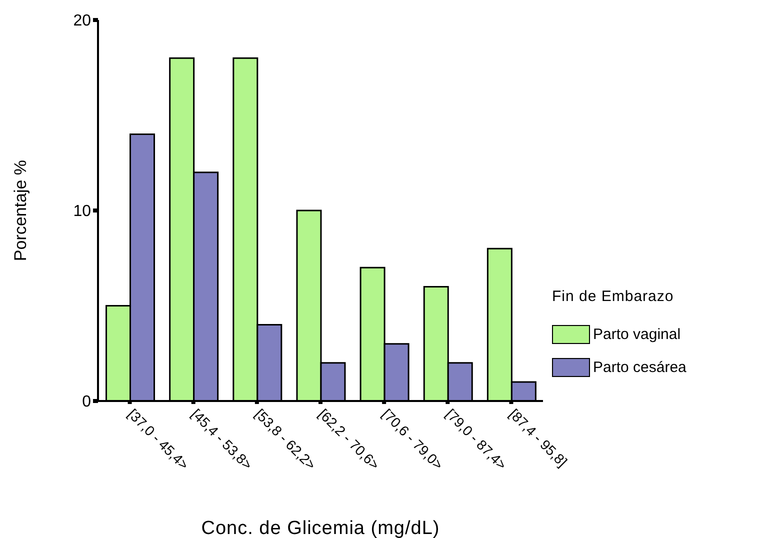 This screenshot has width=777, height=538. What do you see at coordinates (82, 211) in the screenshot?
I see `y-tick-label: 10` at bounding box center [82, 211].